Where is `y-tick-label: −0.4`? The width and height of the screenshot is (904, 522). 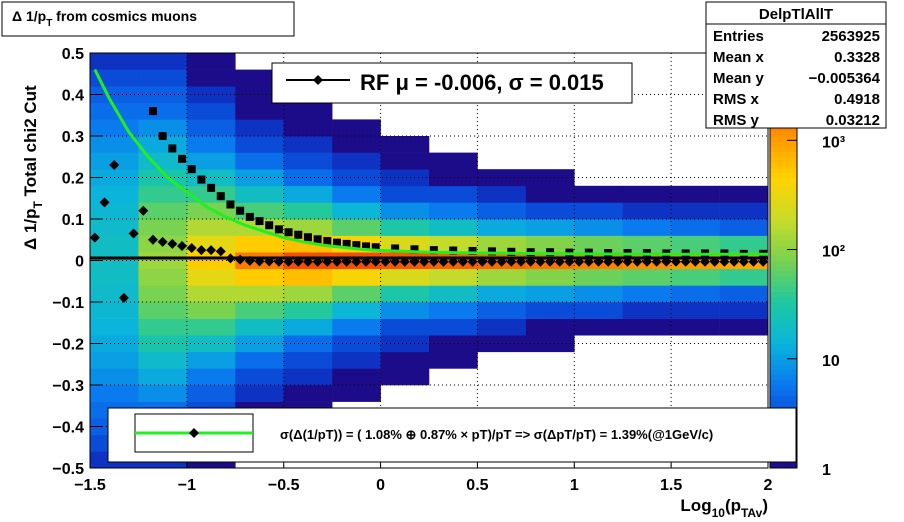
y-tick-label: −0.4 is located at coordinates (68, 428).